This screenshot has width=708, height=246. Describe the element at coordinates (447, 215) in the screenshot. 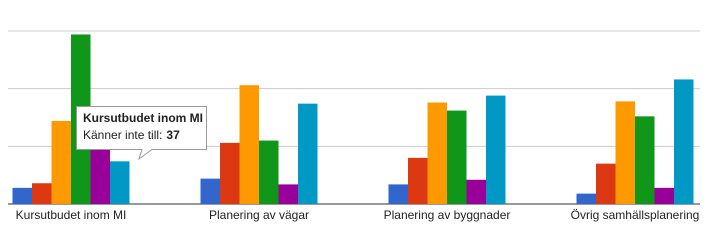

I see `x-tick-label: Planering av byggnader` at that location.